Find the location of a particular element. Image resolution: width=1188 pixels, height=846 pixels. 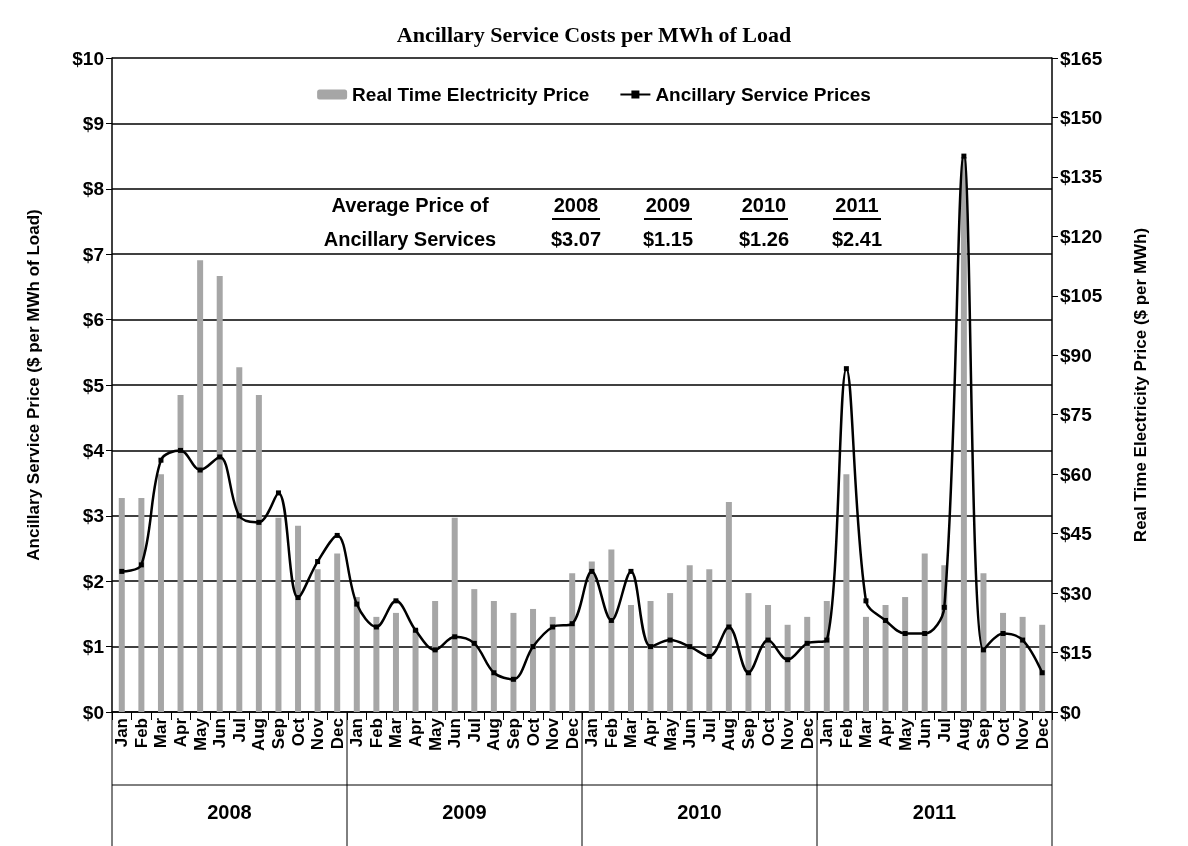

y-tick-label: $1 is located at coordinates (93, 647).